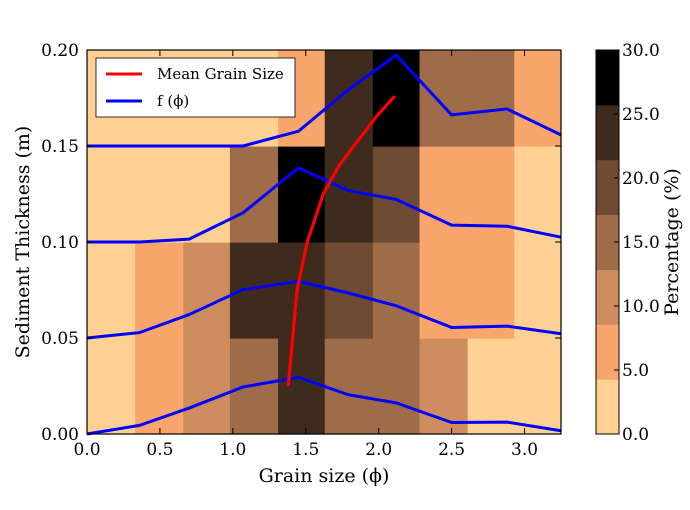 This screenshot has height=510, width=690. What do you see at coordinates (538, 194) in the screenshot?
I see `heatmap-cell-r2-c9` at bounding box center [538, 194].